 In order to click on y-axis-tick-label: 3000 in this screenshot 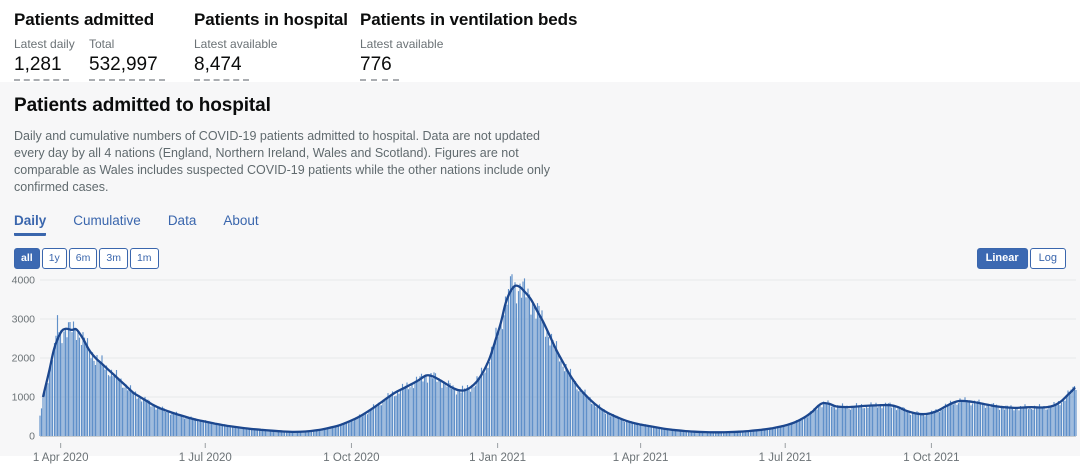, I will do `click(24, 320)`.